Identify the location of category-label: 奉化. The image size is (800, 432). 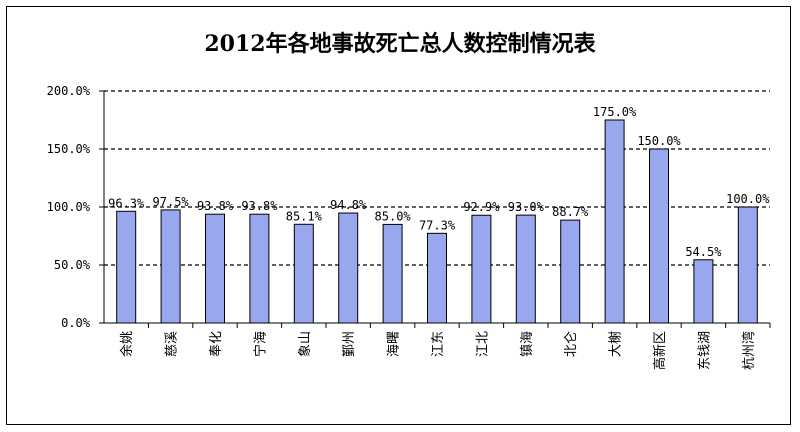
(216, 344).